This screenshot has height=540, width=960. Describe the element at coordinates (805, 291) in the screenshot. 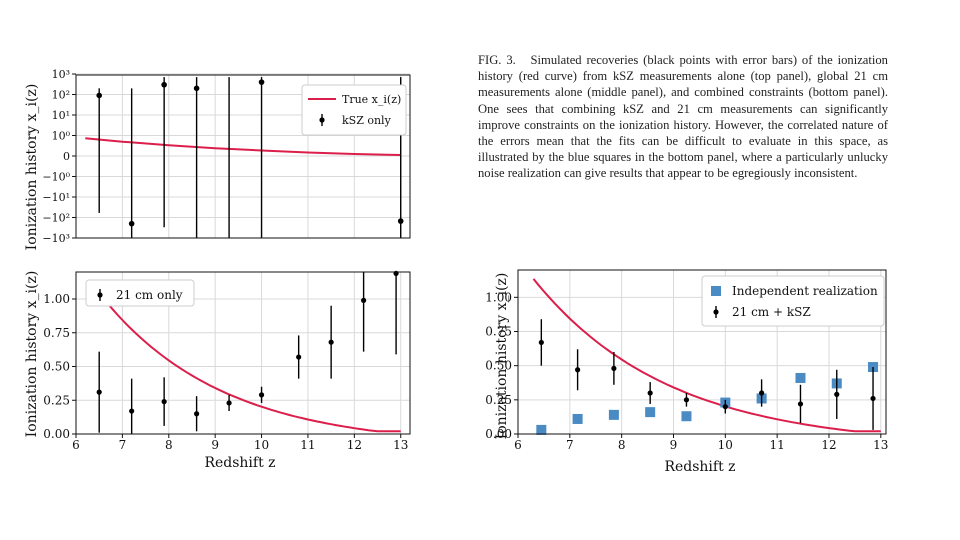

I see `legend-label: Independent realization` at that location.